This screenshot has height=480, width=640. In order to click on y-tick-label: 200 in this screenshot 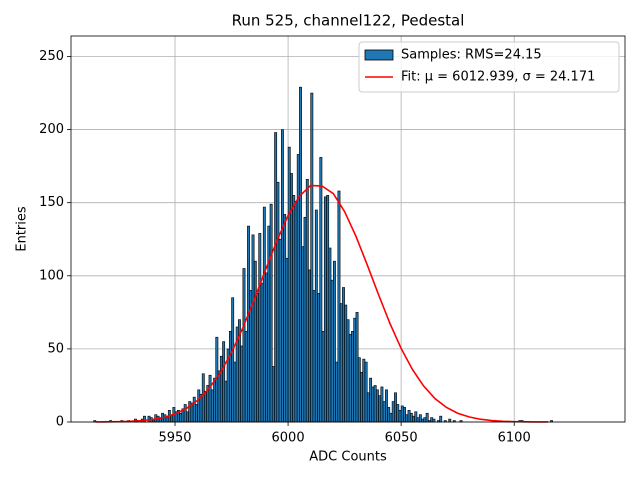, I will do `click(51, 129)`.